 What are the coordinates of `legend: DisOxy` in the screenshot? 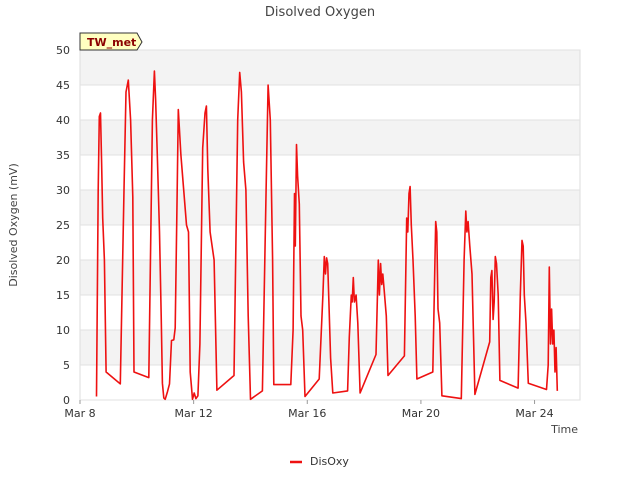 It's located at (319, 461).